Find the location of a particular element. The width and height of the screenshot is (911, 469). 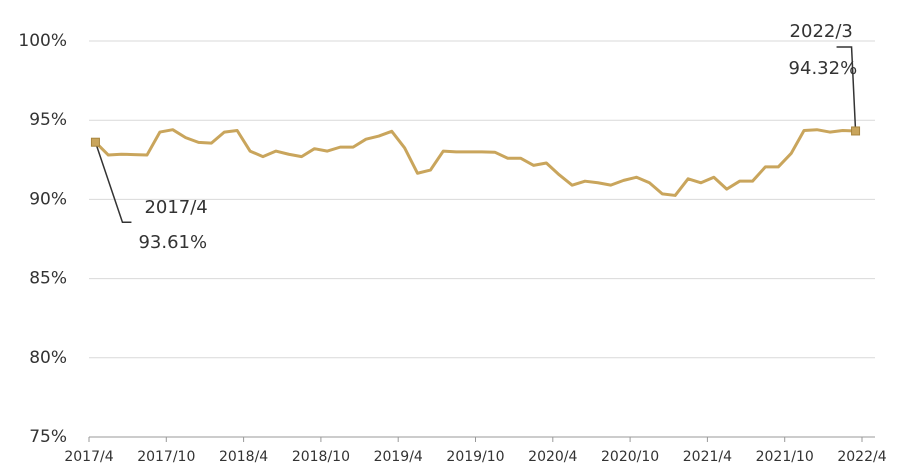

annotation: 2017/4 is located at coordinates (175, 207).